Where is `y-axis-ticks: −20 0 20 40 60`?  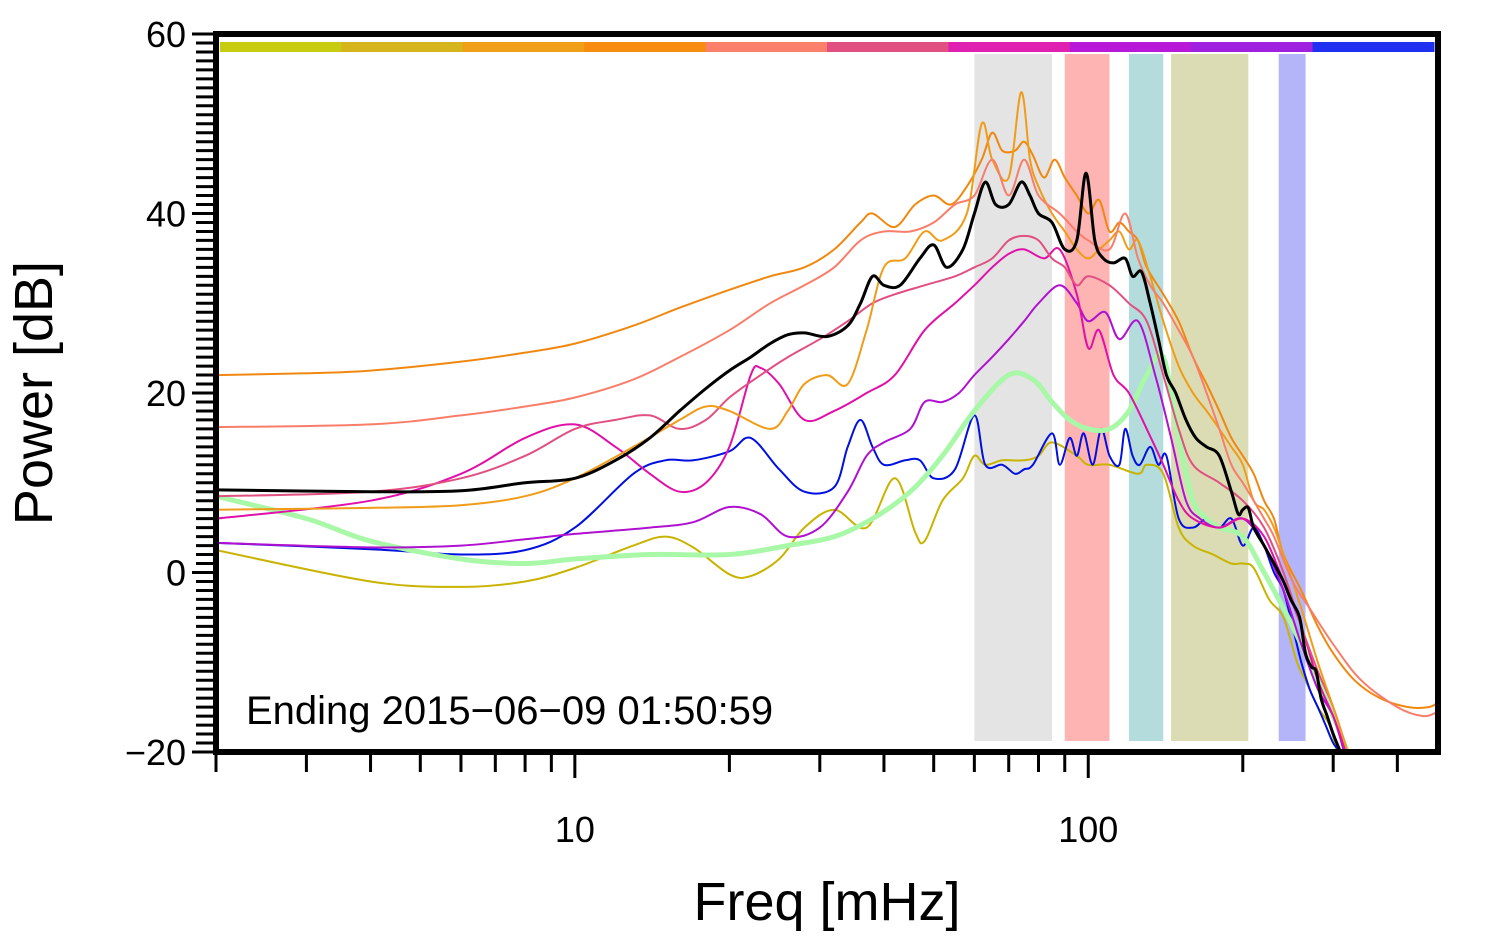
y-axis-ticks: −20 0 20 40 60 is located at coordinates (170, 393).